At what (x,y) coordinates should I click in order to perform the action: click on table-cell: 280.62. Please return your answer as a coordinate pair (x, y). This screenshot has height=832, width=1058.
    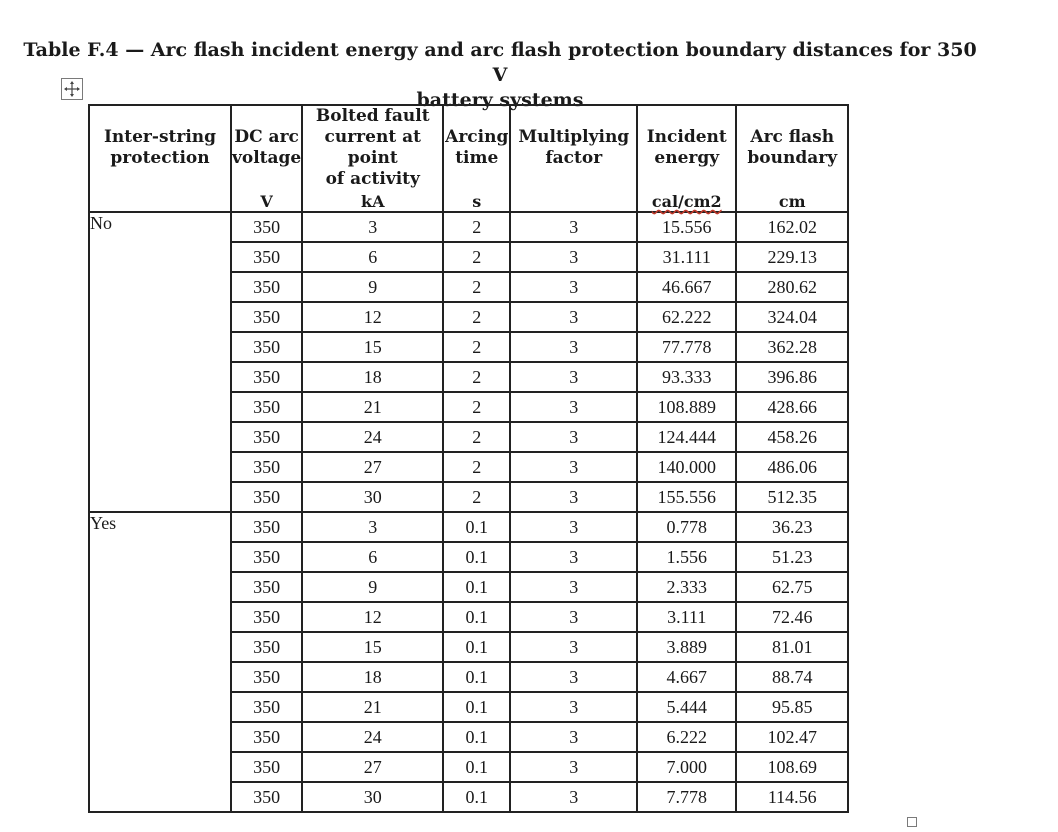
    Looking at the image, I should click on (792, 286).